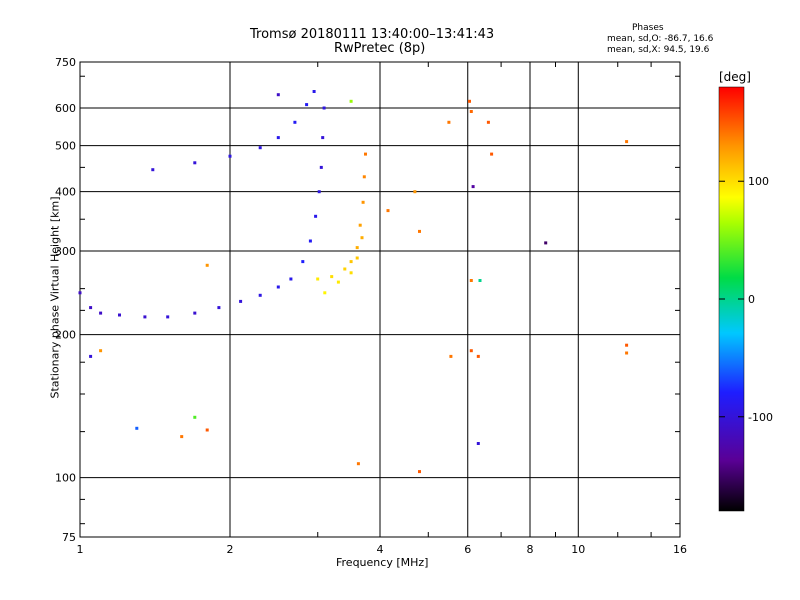 Image resolution: width=800 pixels, height=600 pixels. Describe the element at coordinates (751, 299) in the screenshot. I see `colorbar-tick-label: 0` at that location.